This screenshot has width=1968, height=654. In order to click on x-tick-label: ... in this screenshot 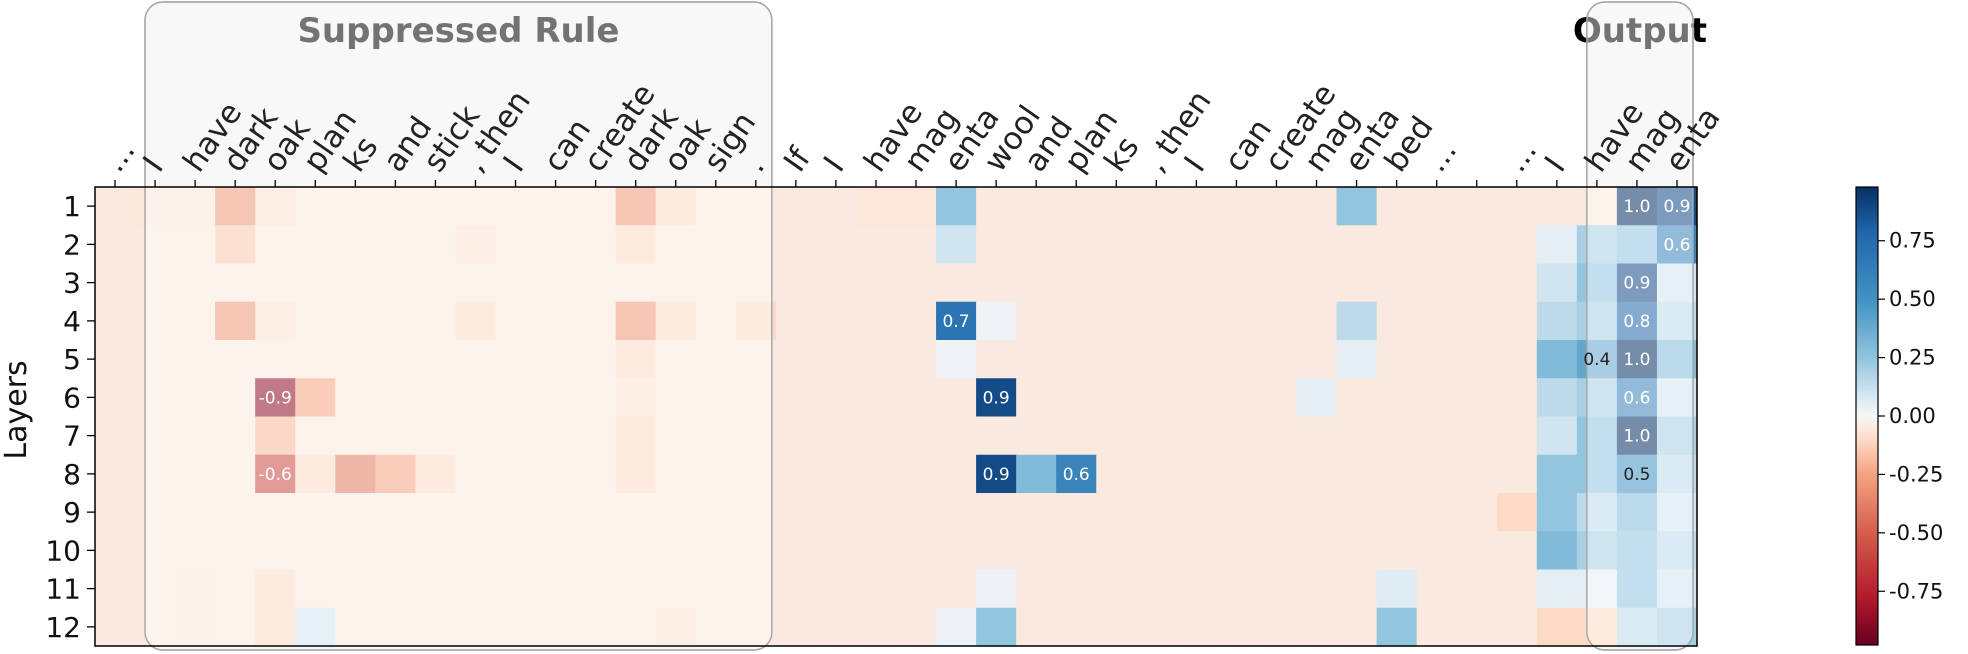, I will do `click(1521, 156)`.